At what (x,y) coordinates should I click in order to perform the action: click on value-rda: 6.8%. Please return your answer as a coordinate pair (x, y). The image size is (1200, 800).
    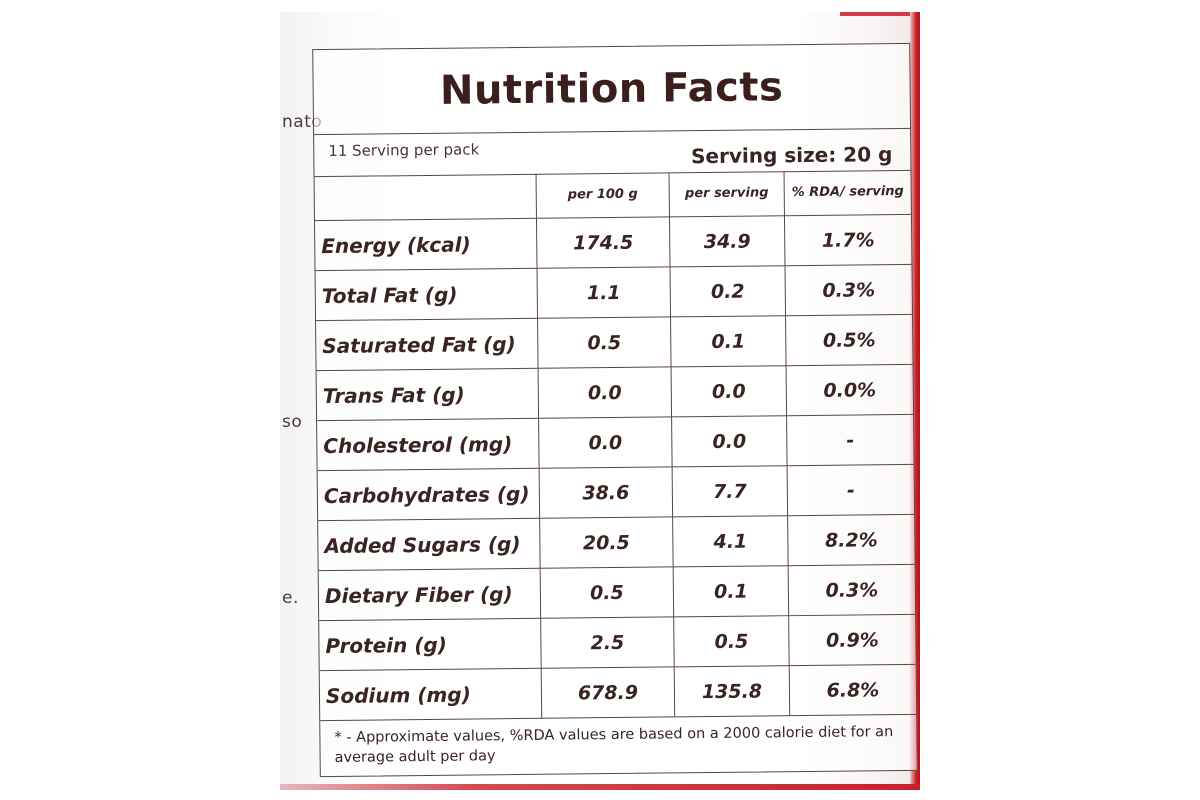
    Looking at the image, I should click on (853, 690).